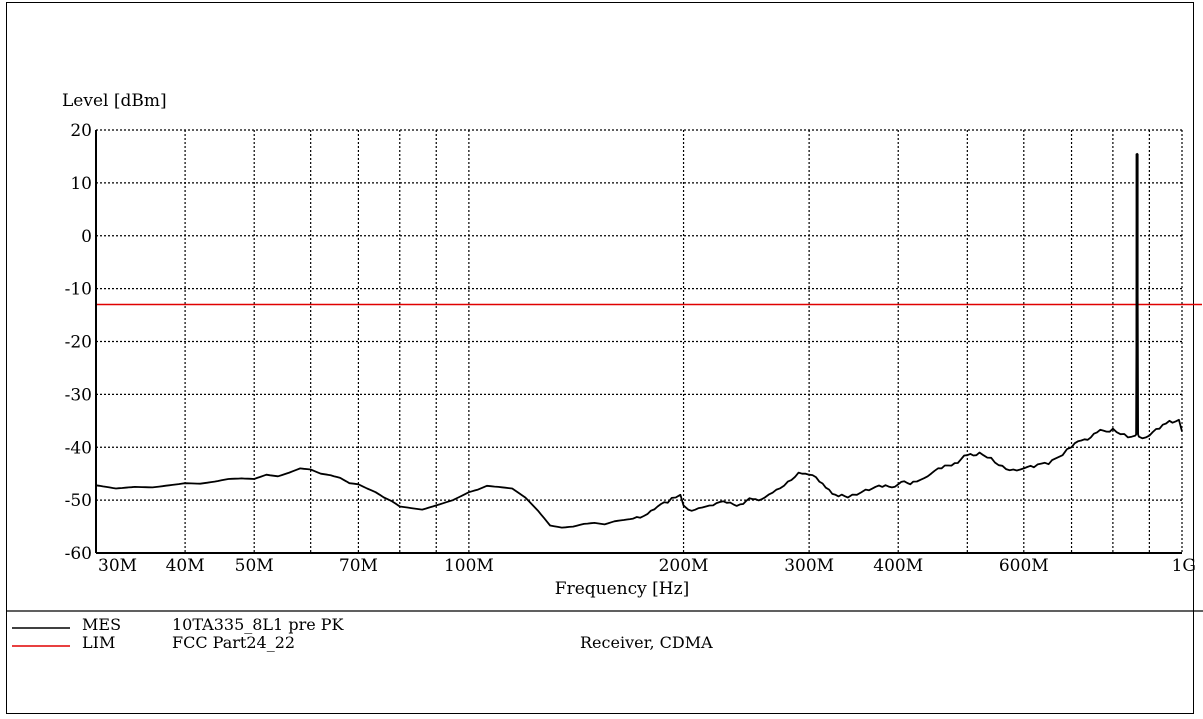 The height and width of the screenshot is (719, 1203). I want to click on y-tick-label-0: 20, so click(81, 131).